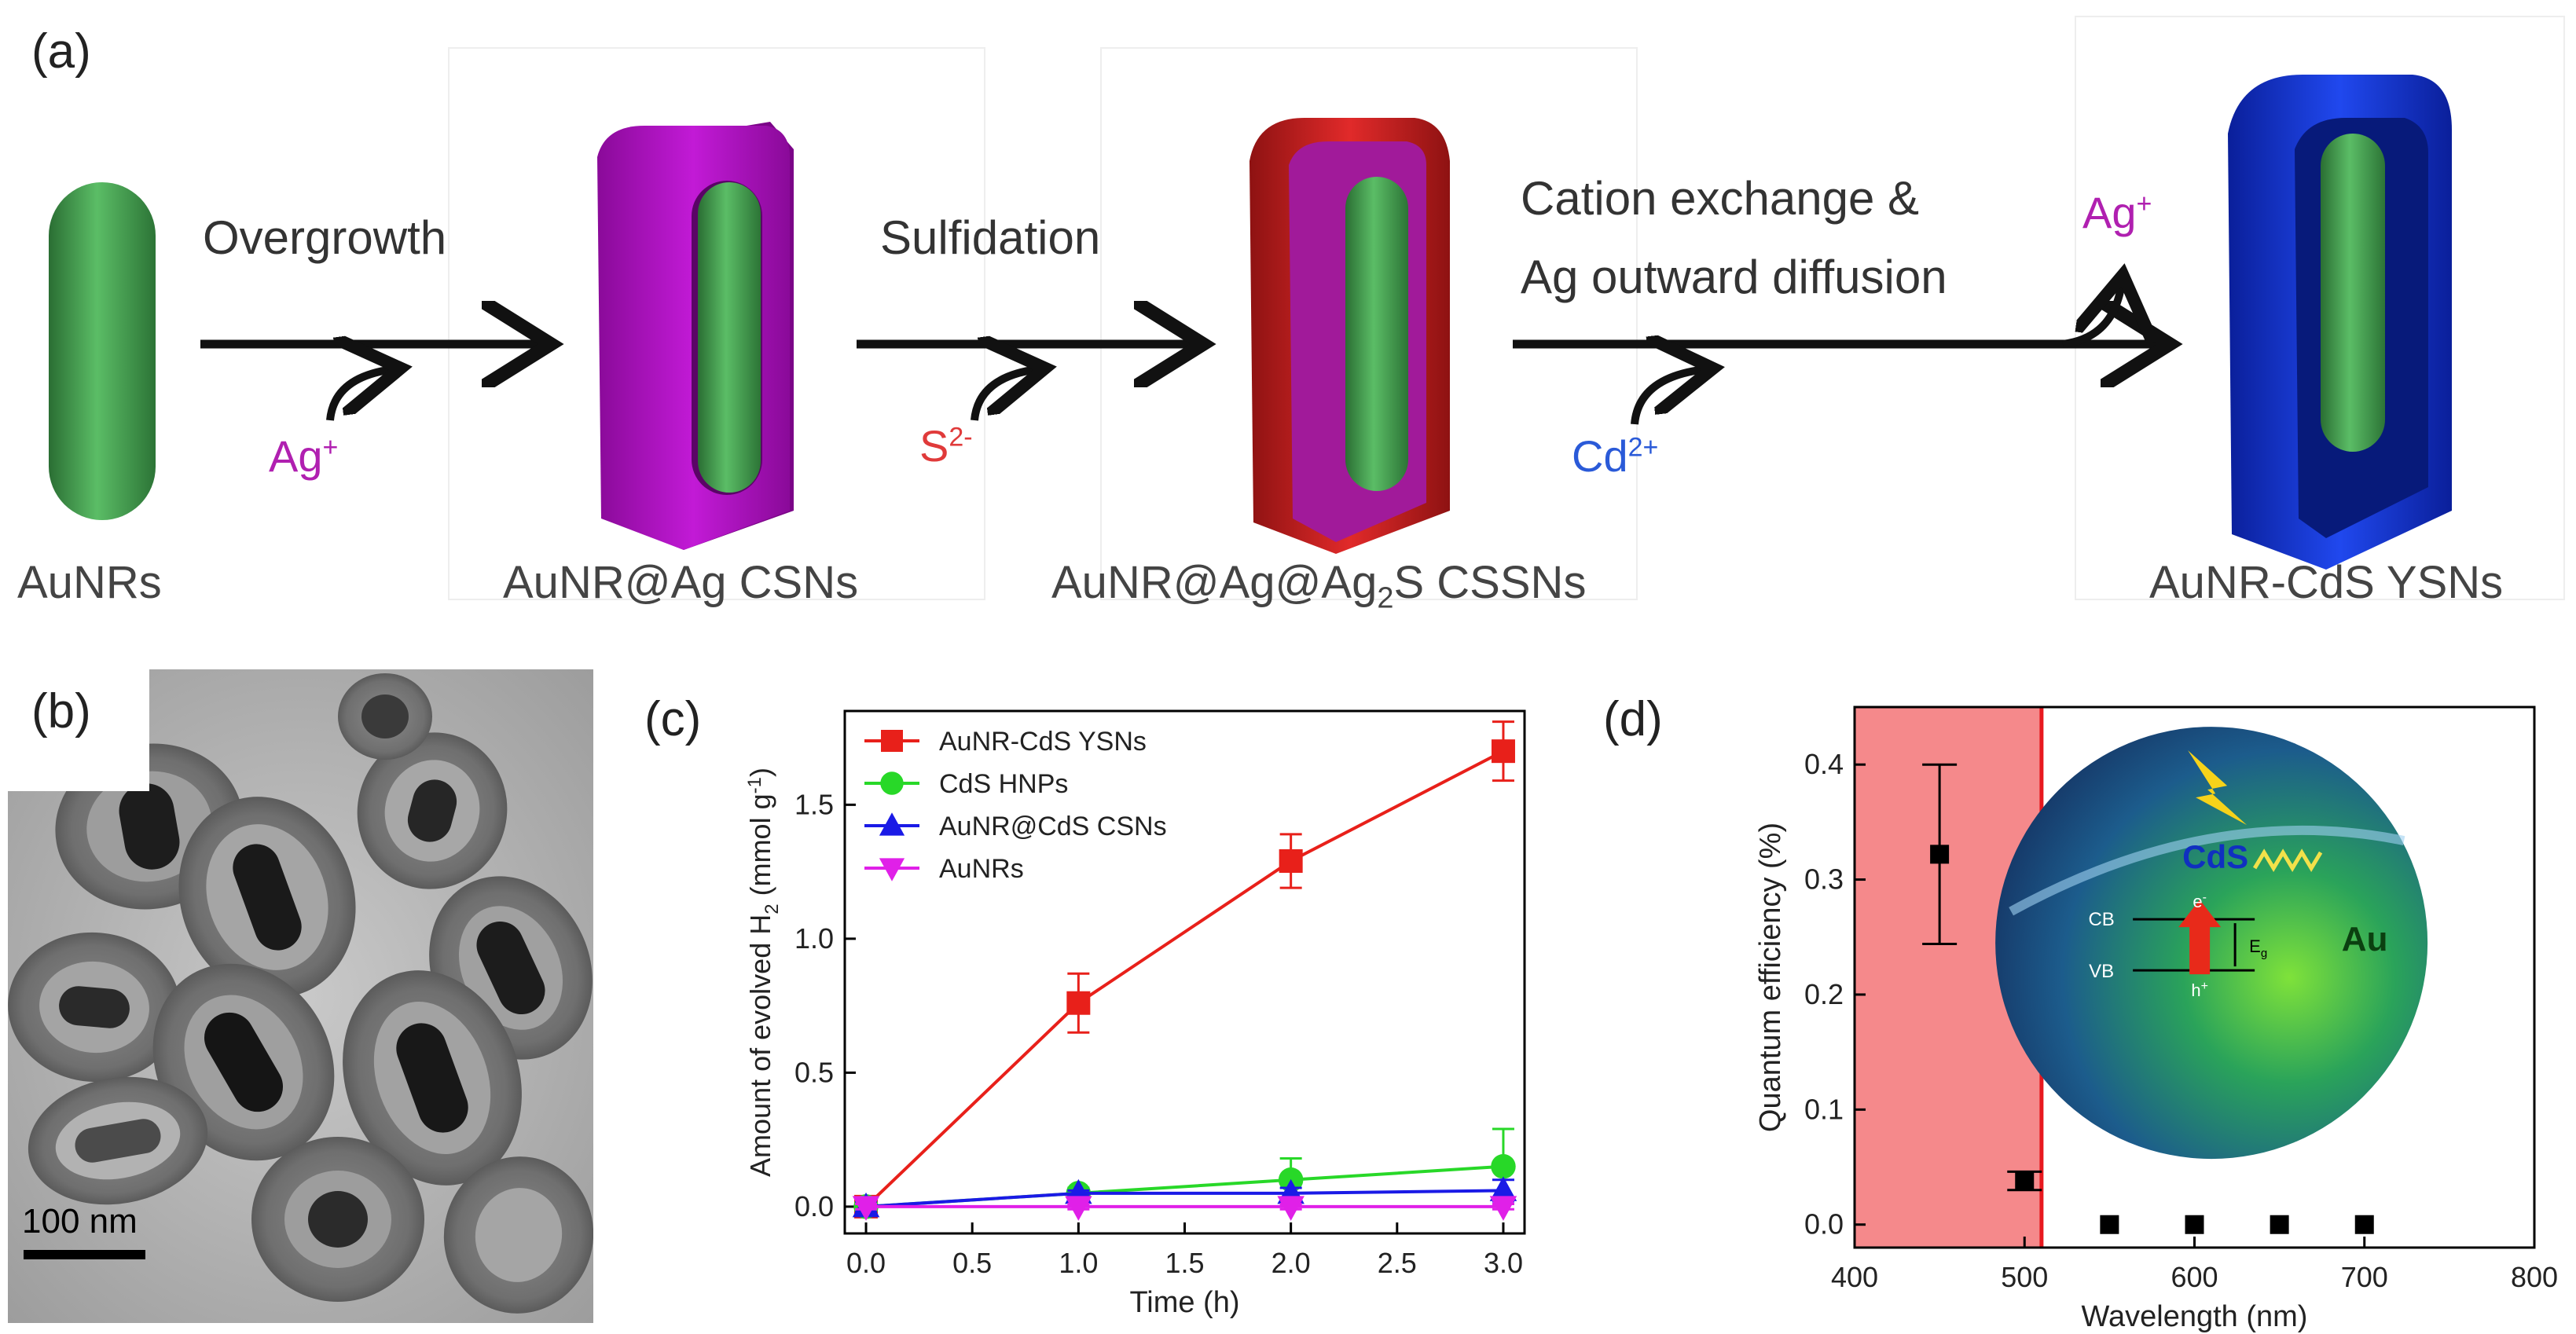  Describe the element at coordinates (1319, 586) in the screenshot. I see `stage-label-aunr-ag-ag2s: AuNR@Ag@Ag2S CSSNs` at that location.